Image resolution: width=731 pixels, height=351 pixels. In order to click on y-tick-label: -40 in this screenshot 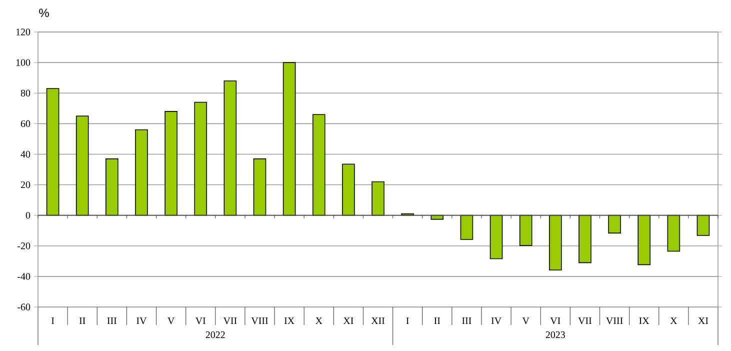, I will do `click(24, 276)`.